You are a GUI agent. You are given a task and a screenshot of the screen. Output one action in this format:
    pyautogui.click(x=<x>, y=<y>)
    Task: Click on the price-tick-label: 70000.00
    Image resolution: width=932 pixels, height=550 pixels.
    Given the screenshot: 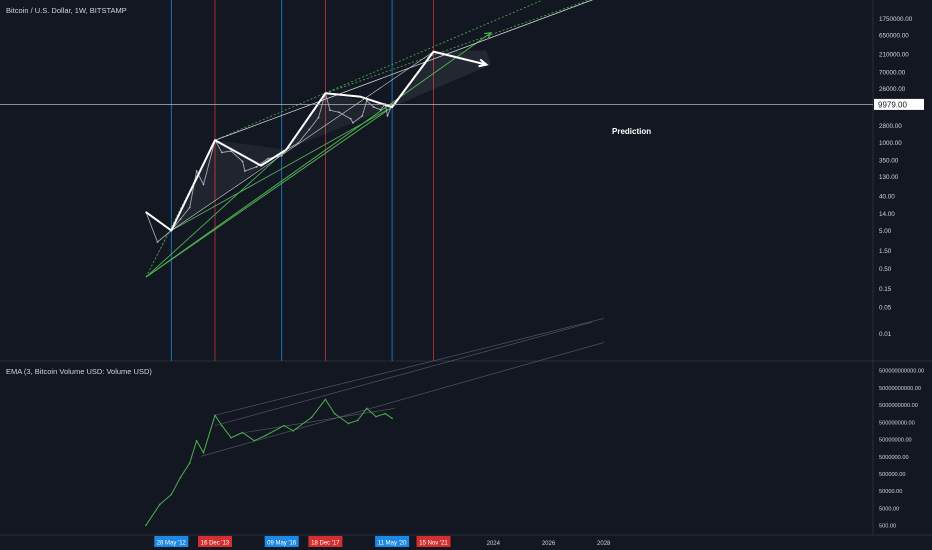 What is the action you would take?
    pyautogui.click(x=892, y=73)
    